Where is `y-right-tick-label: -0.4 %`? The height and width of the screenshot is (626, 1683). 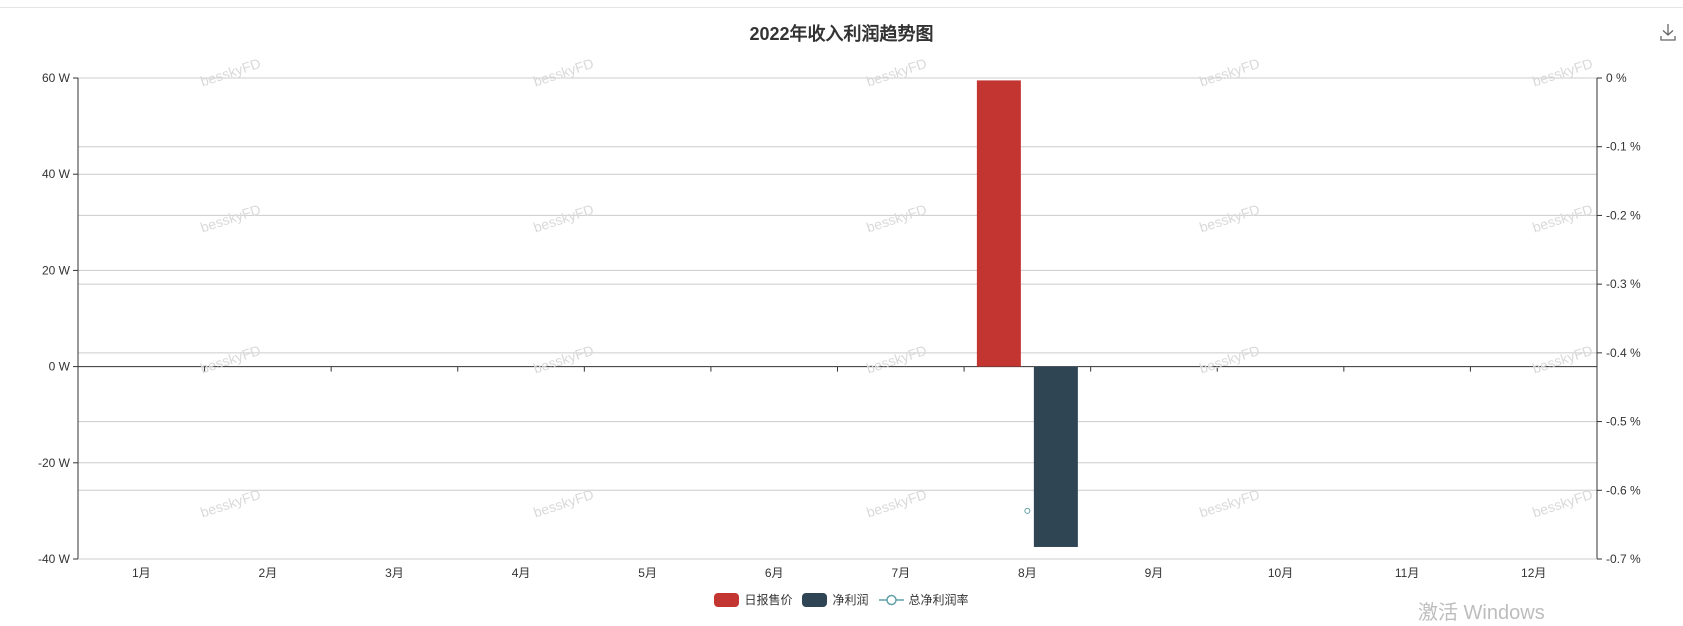
y-right-tick-label: -0.4 % is located at coordinates (1623, 353).